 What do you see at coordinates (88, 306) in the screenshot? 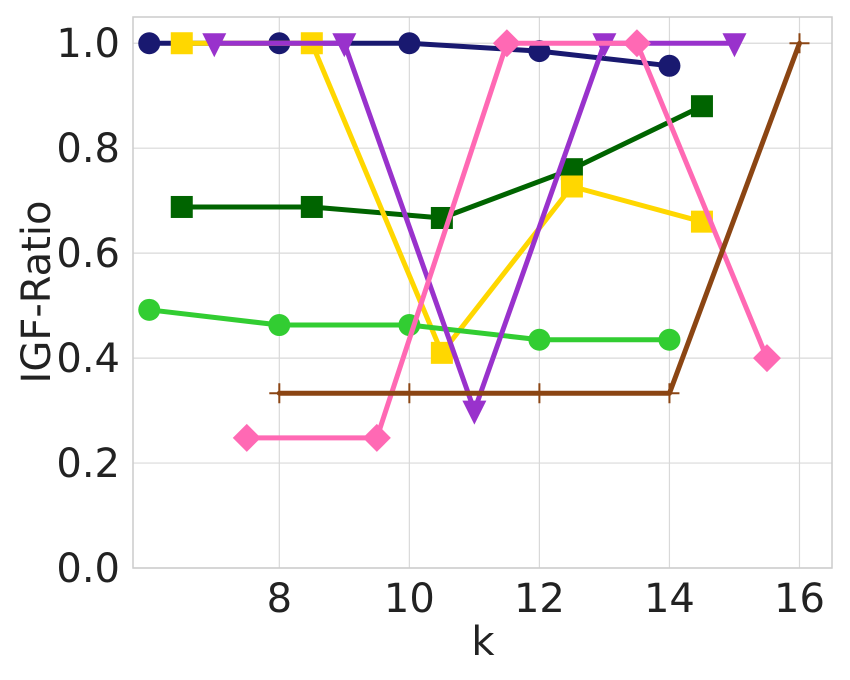
I see `y-tick-labels: 0.0 0.2 0.4 0.6 0.8 1.0` at bounding box center [88, 306].